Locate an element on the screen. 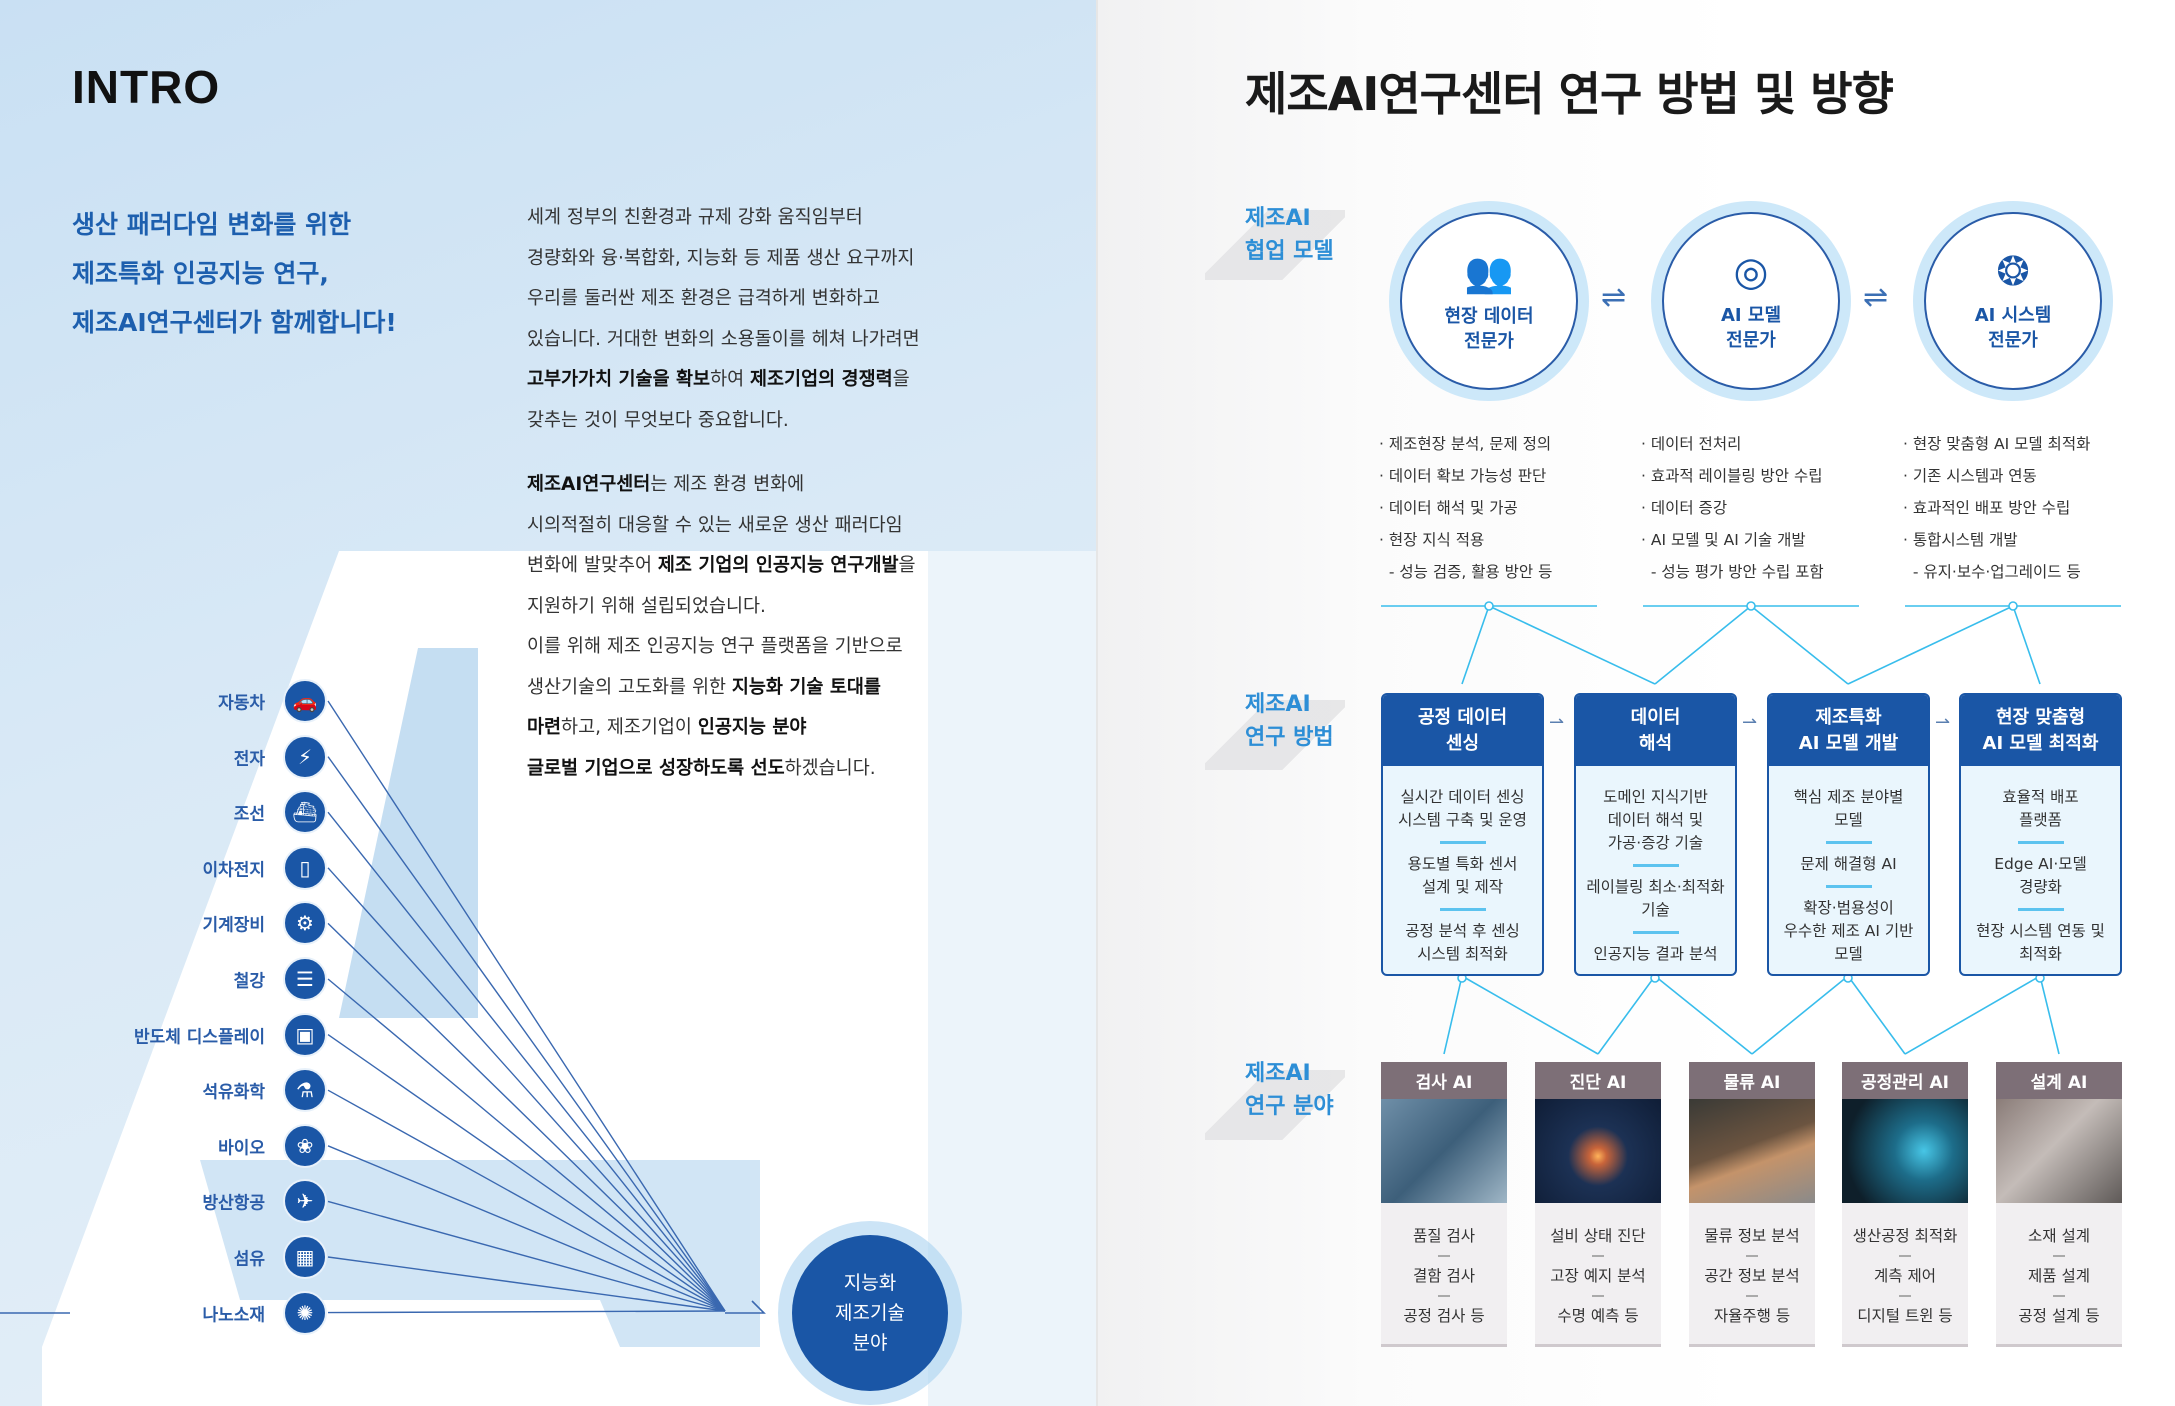 This screenshot has width=2175, height=1406. body-line: 있습니다. 거대한 변화의 소용돌이를 헤쳐 나가려면 is located at coordinates (723, 340).